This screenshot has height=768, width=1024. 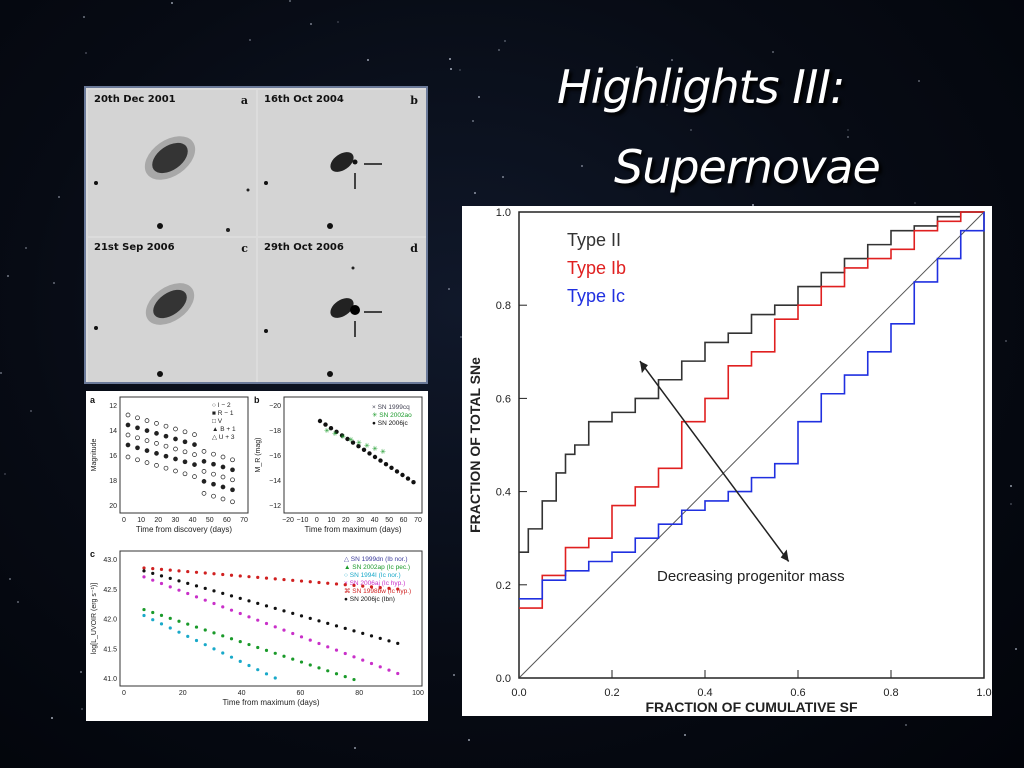 I want to click on y-tick-label: 41.0, so click(x=110, y=679).